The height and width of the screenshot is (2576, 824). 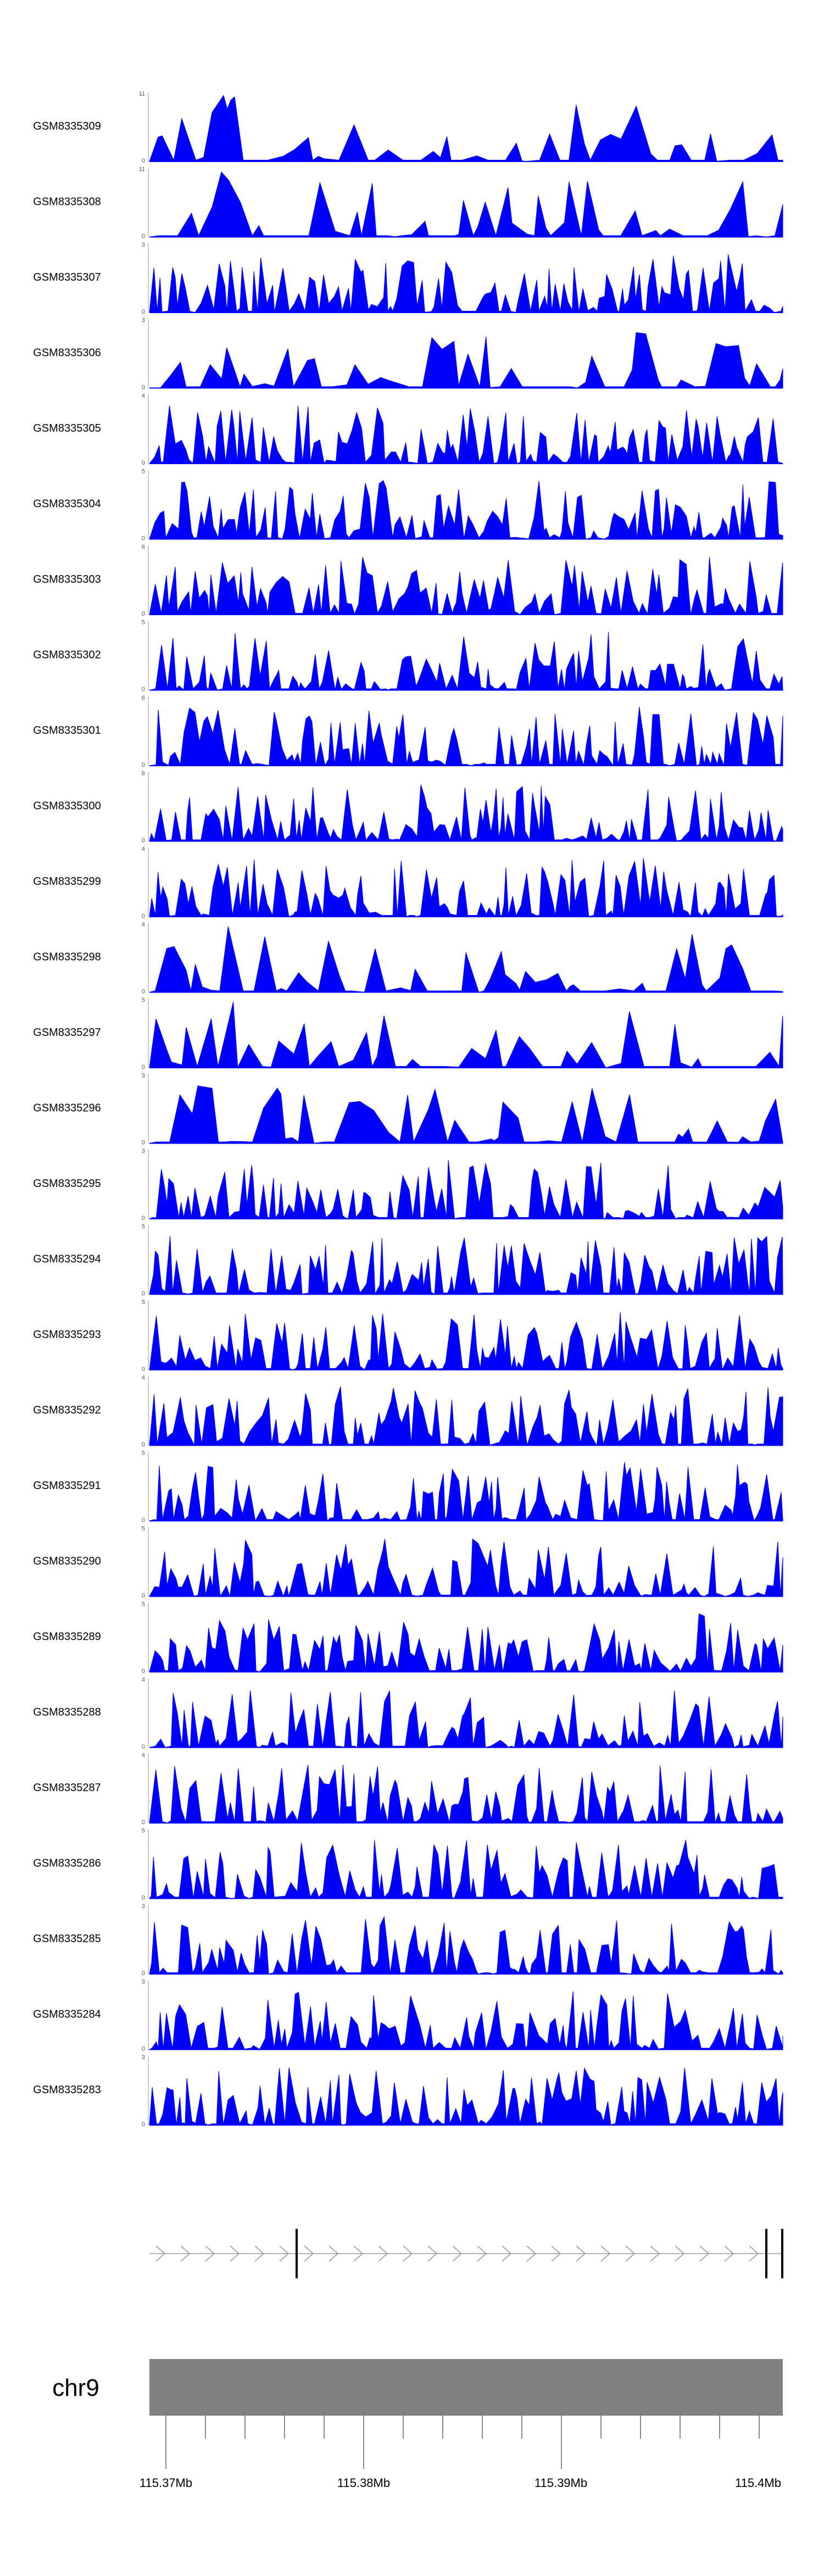 What do you see at coordinates (67, 1033) in the screenshot?
I see `track-label: GSM8335297` at bounding box center [67, 1033].